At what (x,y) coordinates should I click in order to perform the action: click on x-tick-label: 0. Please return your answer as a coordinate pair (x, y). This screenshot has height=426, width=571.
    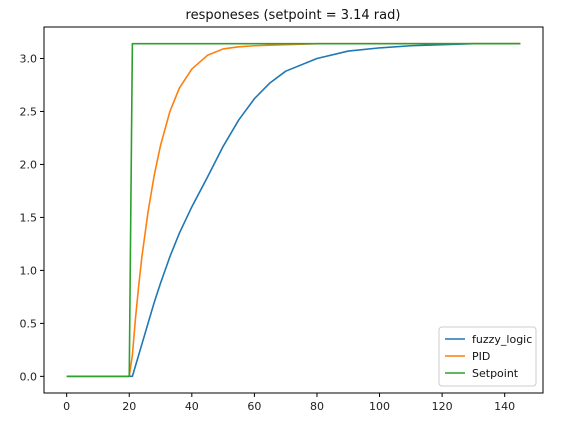
    Looking at the image, I should click on (66, 406).